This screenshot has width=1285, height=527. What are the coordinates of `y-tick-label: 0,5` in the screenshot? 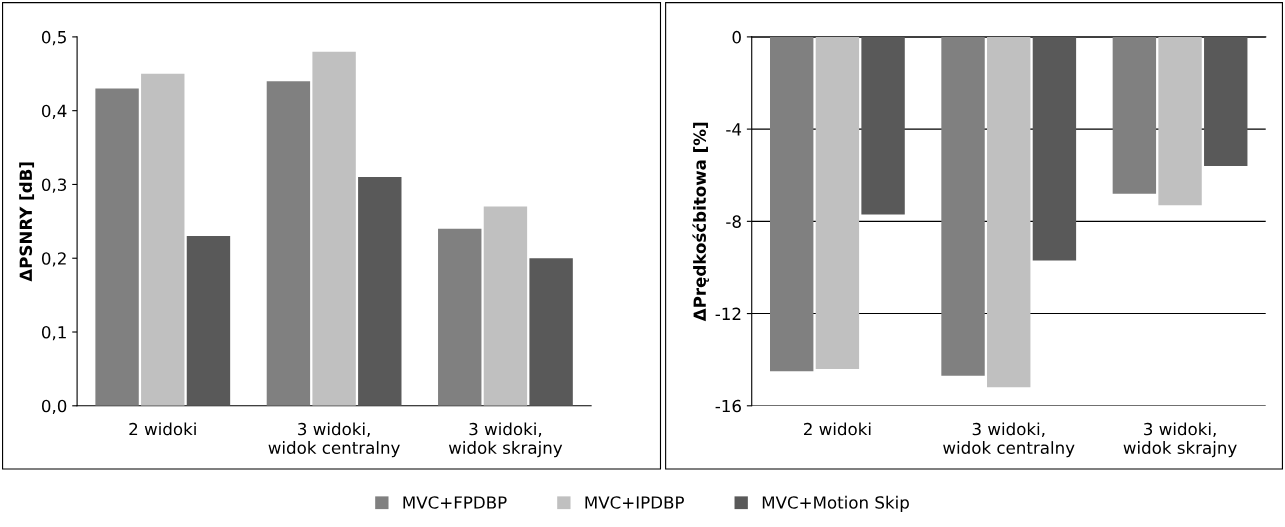 It's located at (53, 38).